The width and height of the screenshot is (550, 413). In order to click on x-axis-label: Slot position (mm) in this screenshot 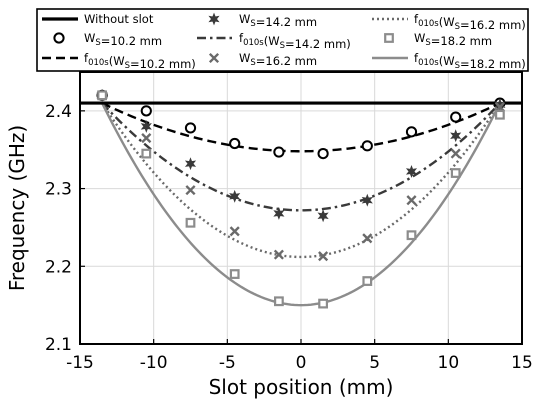, I will do `click(301, 387)`.